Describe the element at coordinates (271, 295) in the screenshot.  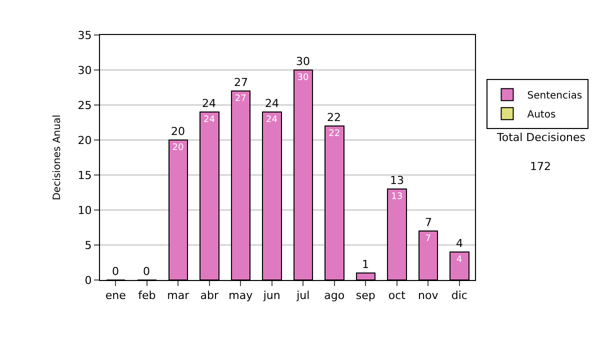
I see `x-tick-label: jun` at that location.